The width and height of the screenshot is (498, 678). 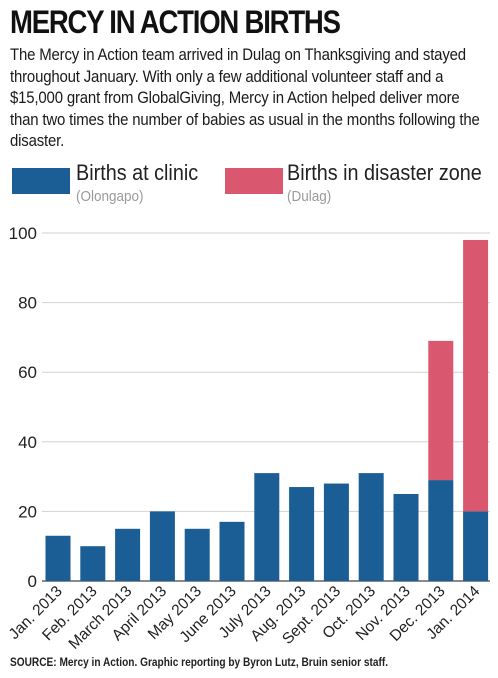 What do you see at coordinates (309, 196) in the screenshot?
I see `legend-sublabel-disaster: (Dulag)` at bounding box center [309, 196].